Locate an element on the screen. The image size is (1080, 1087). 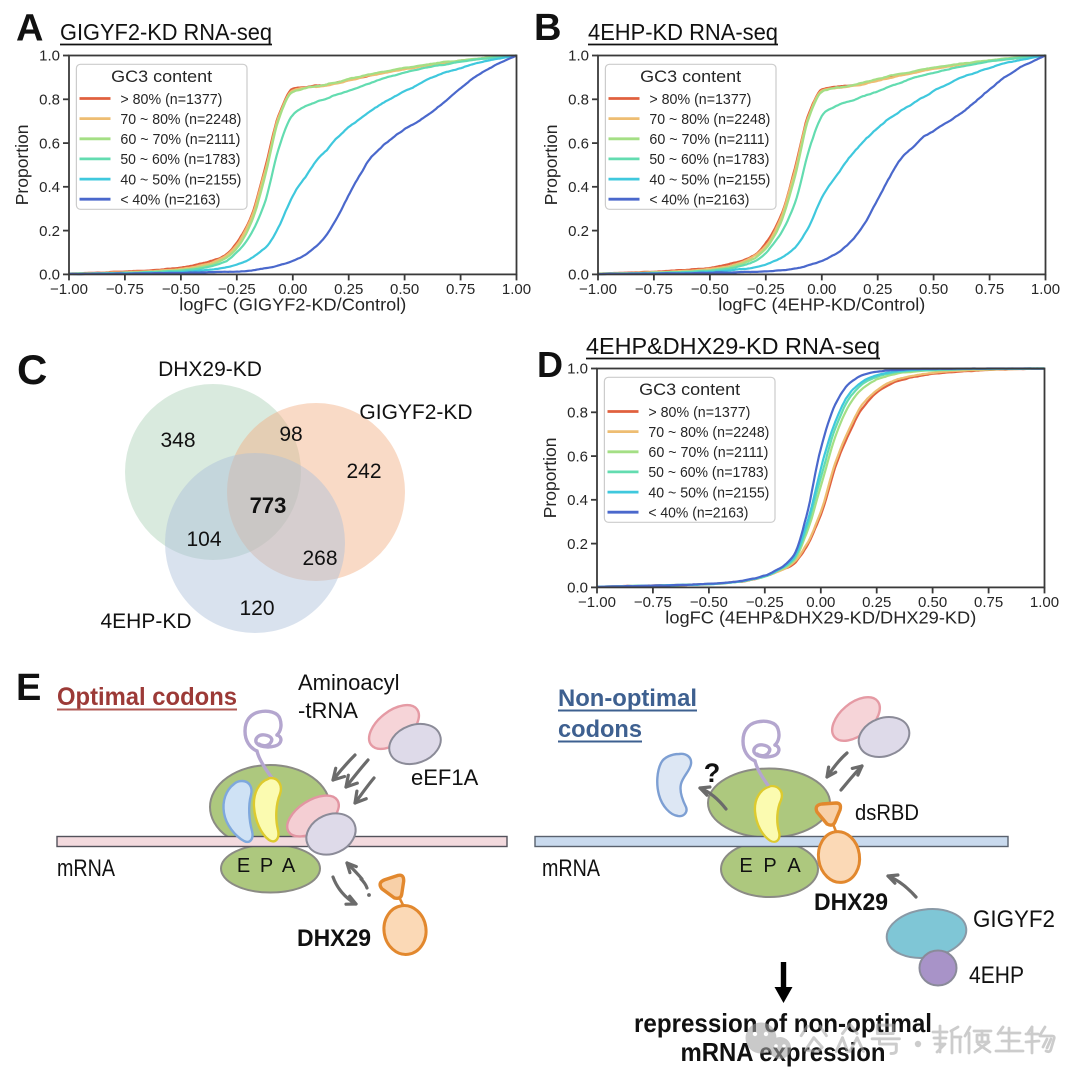
svg-text: 4EHP-KD RNA-seq is located at coordinates (683, 32).